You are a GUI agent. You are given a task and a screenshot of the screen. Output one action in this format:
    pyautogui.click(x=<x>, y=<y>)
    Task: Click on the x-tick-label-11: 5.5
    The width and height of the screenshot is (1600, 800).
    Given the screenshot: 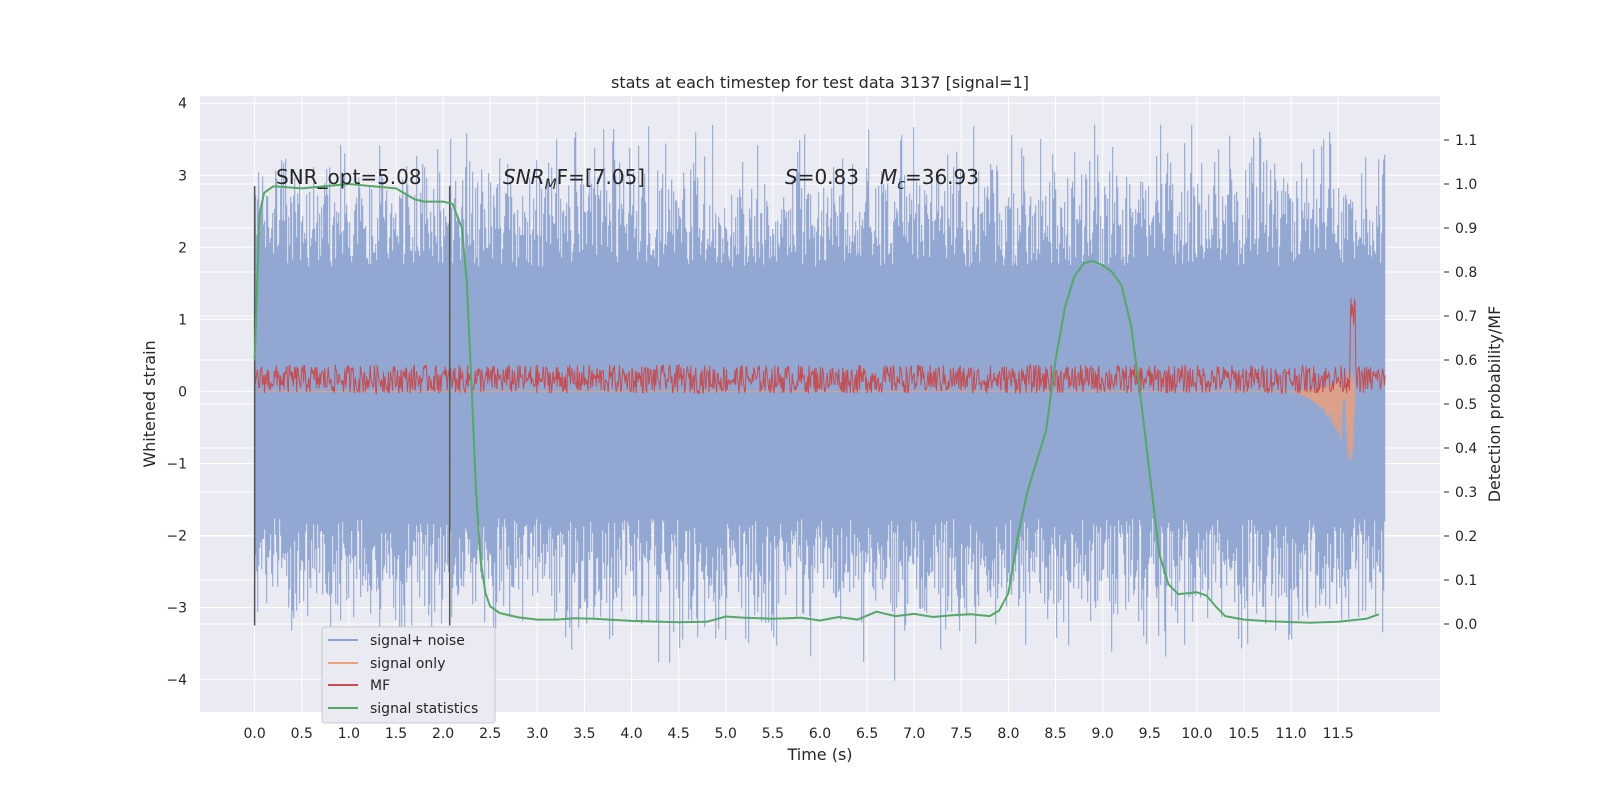 What is the action you would take?
    pyautogui.click(x=773, y=734)
    